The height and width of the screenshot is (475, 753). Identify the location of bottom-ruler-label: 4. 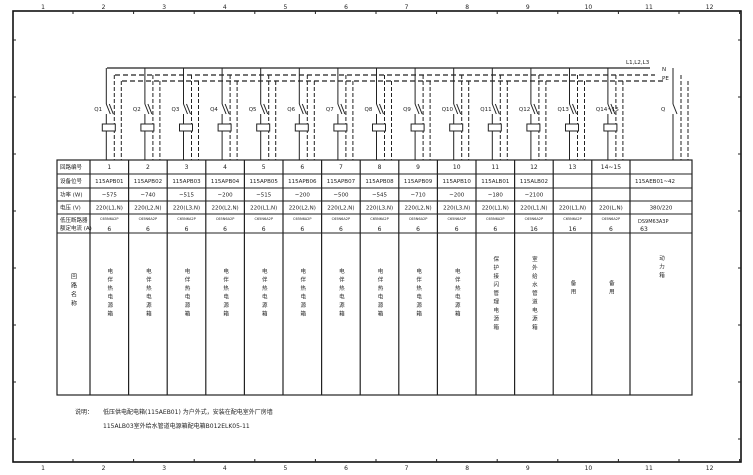
(225, 468).